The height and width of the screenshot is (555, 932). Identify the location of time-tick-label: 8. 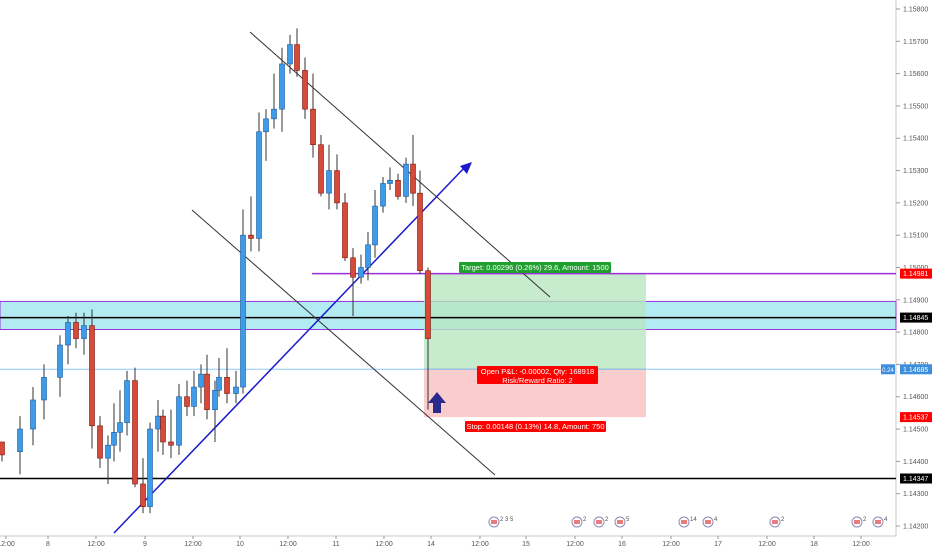
(48, 544).